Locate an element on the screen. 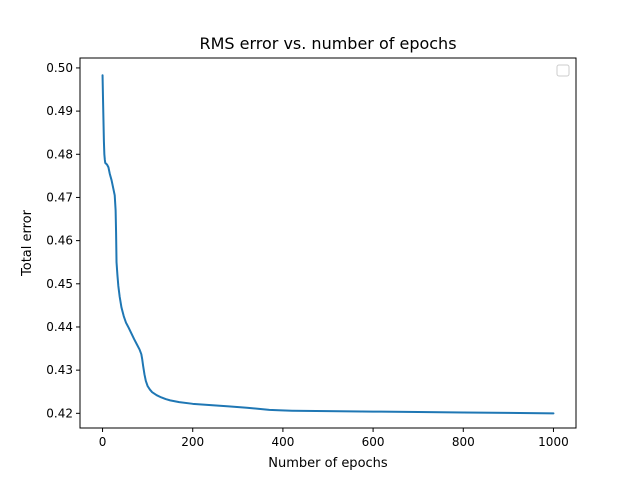 The image size is (640, 480). x-tick-label: 1000 is located at coordinates (553, 442).